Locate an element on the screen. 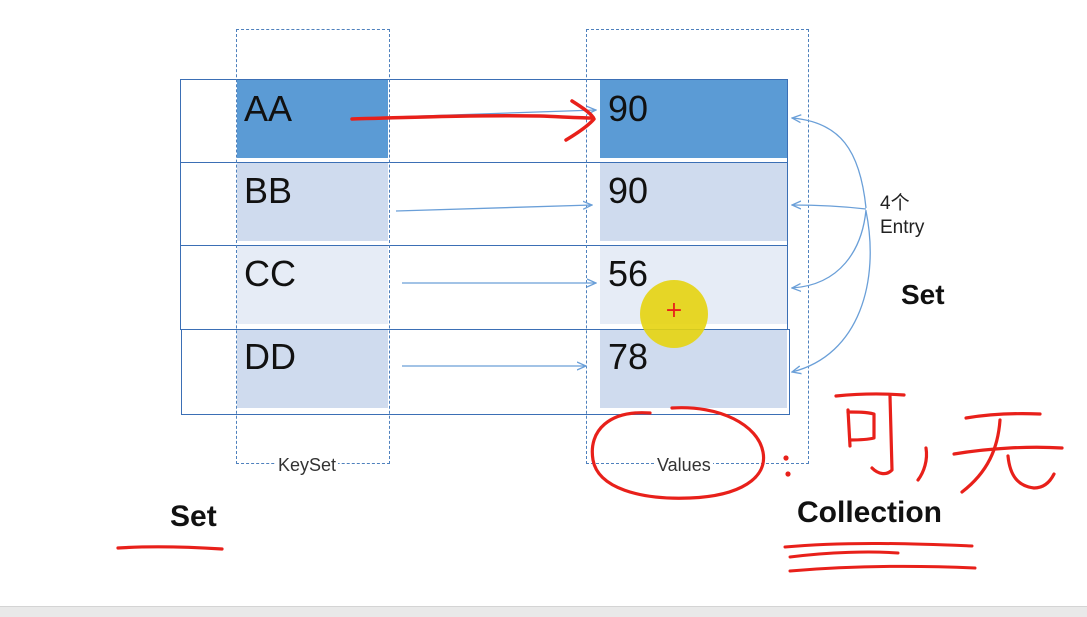  key-text: BB is located at coordinates (268, 190).